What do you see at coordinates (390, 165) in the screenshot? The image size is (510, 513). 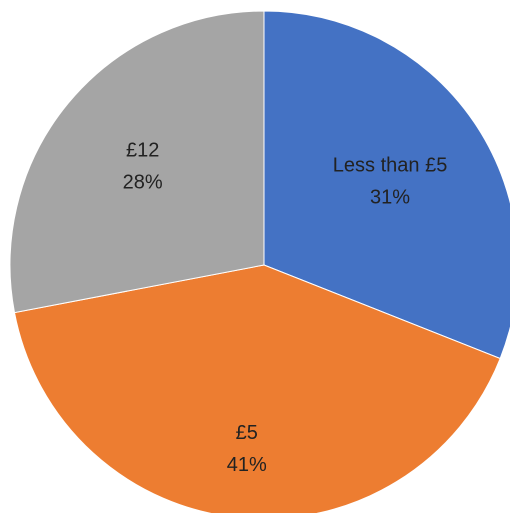 I see `slice-category-label: Less than £5` at bounding box center [390, 165].